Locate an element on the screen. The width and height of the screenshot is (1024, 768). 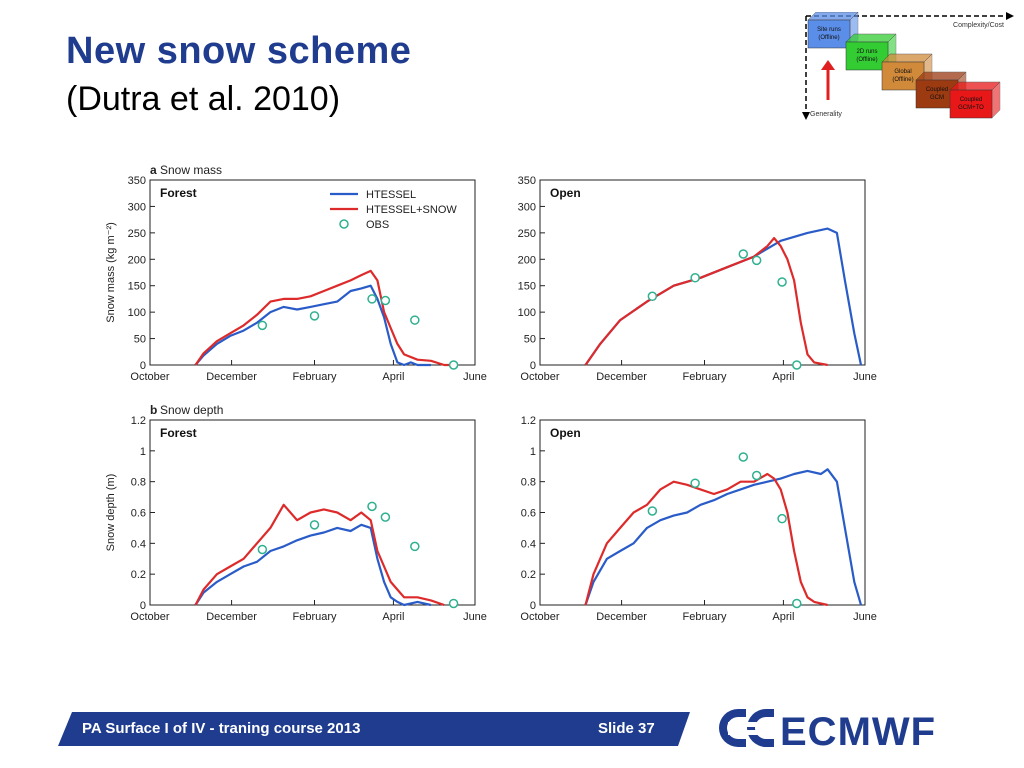
legend-label: HTESSEL+SNOW is located at coordinates (411, 210).